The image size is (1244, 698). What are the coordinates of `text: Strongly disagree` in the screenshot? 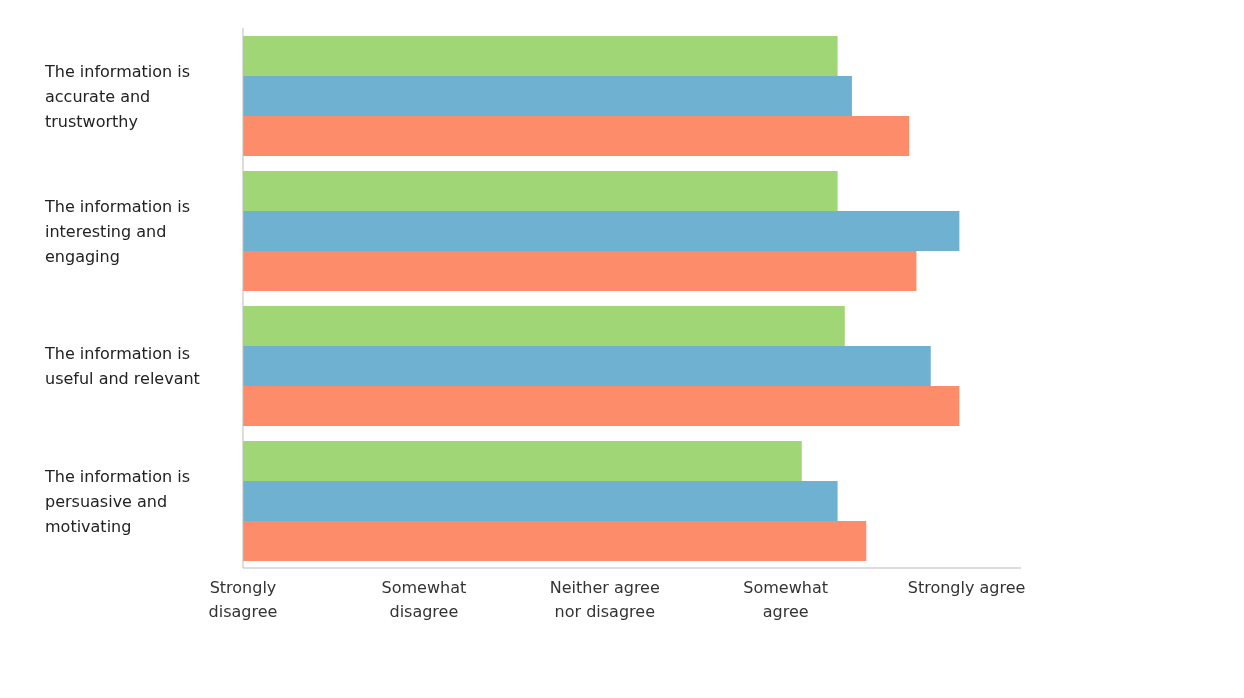 It's located at (243, 600).